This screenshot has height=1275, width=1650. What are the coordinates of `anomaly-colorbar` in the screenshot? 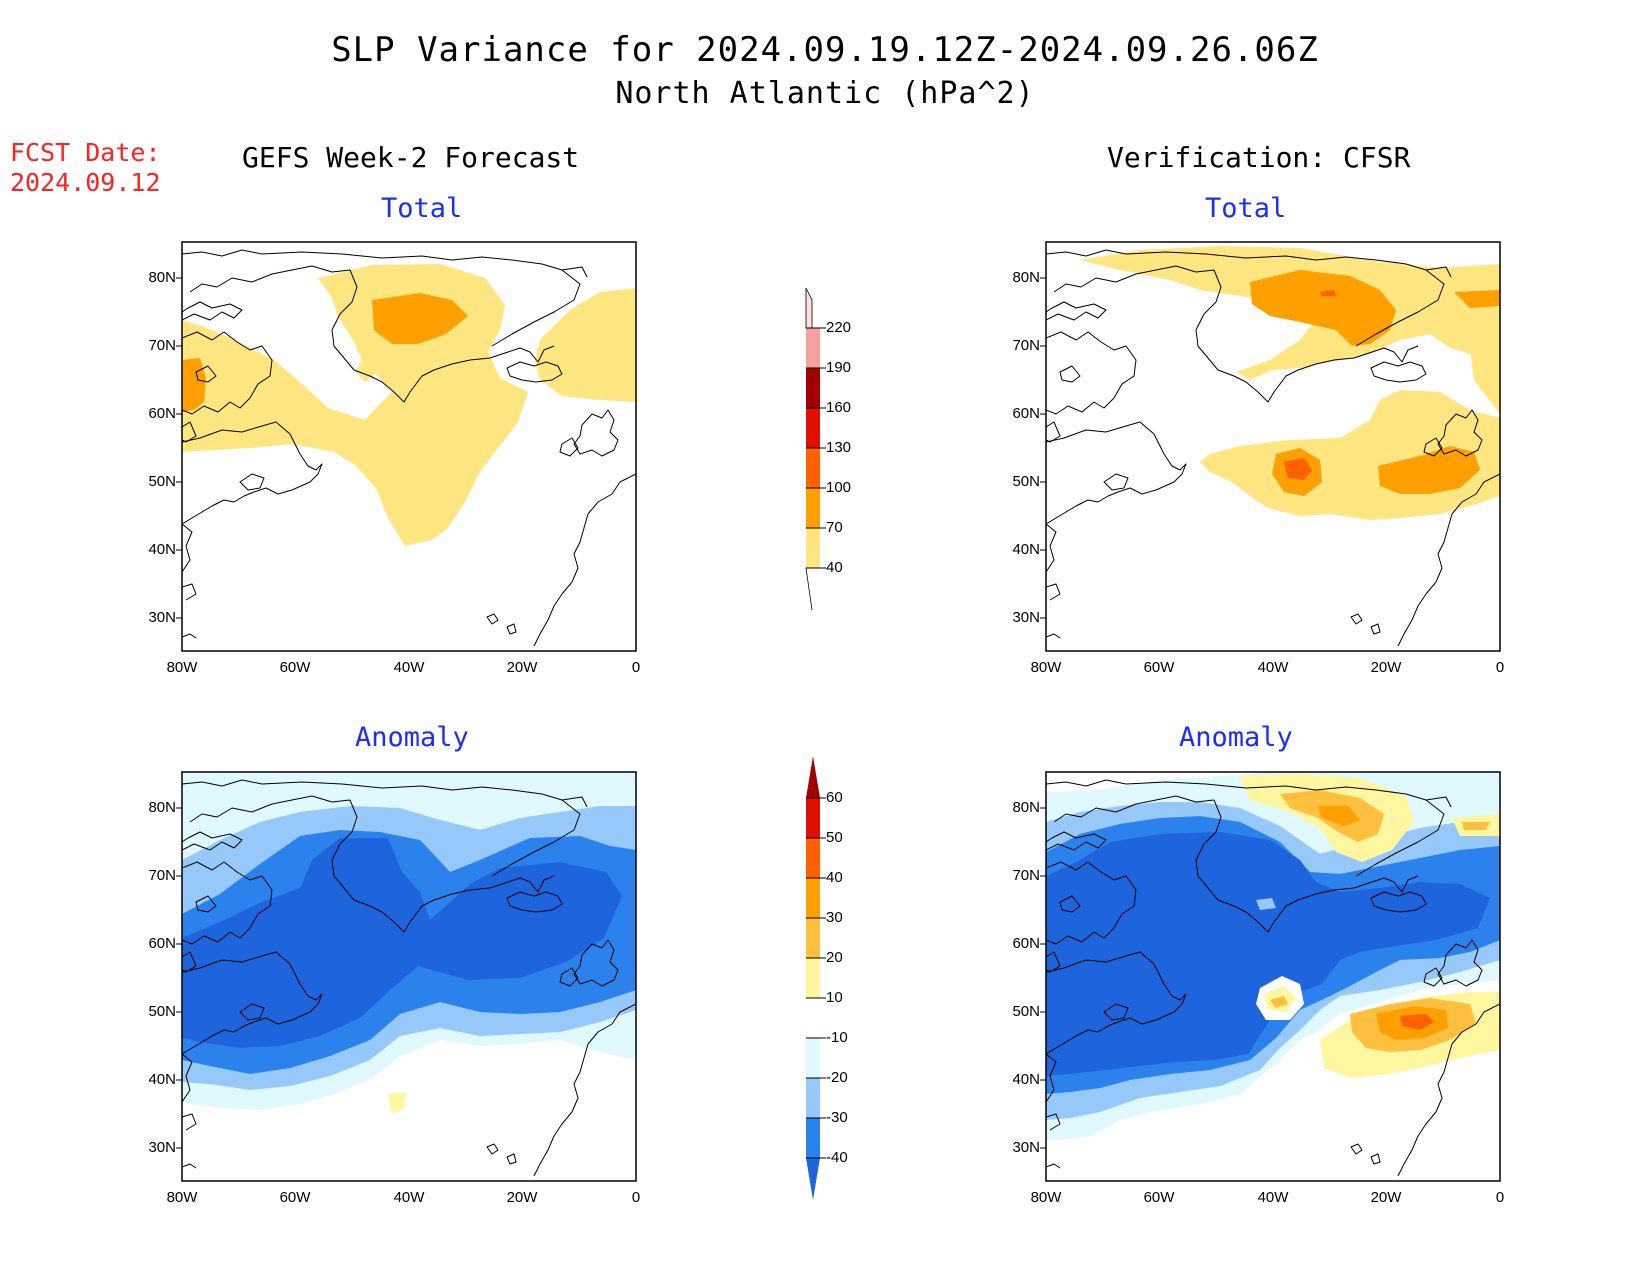 It's located at (816, 978).